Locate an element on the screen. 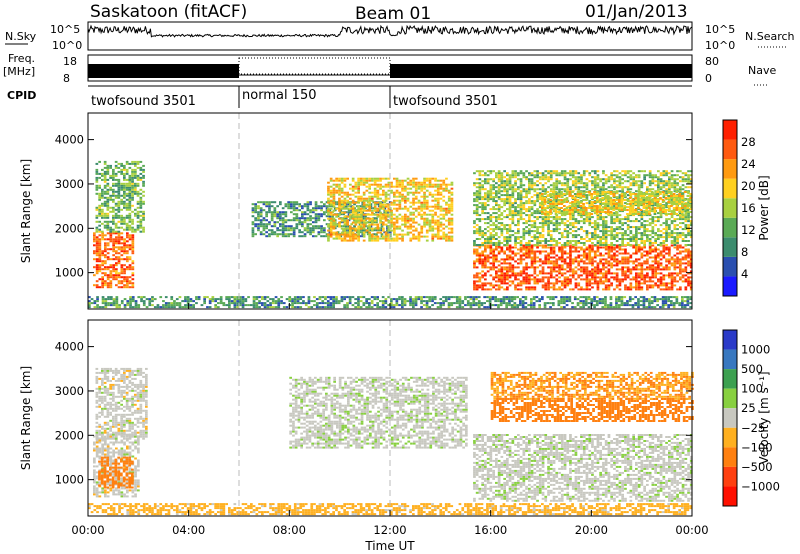 Image resolution: width=800 pixels, height=554 pixels. power-cell-1951 is located at coordinates (363, 234).